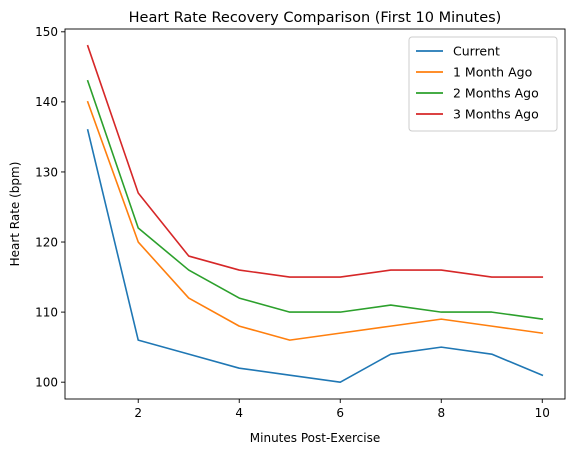  I want to click on y-tick-label: 140, so click(46, 102).